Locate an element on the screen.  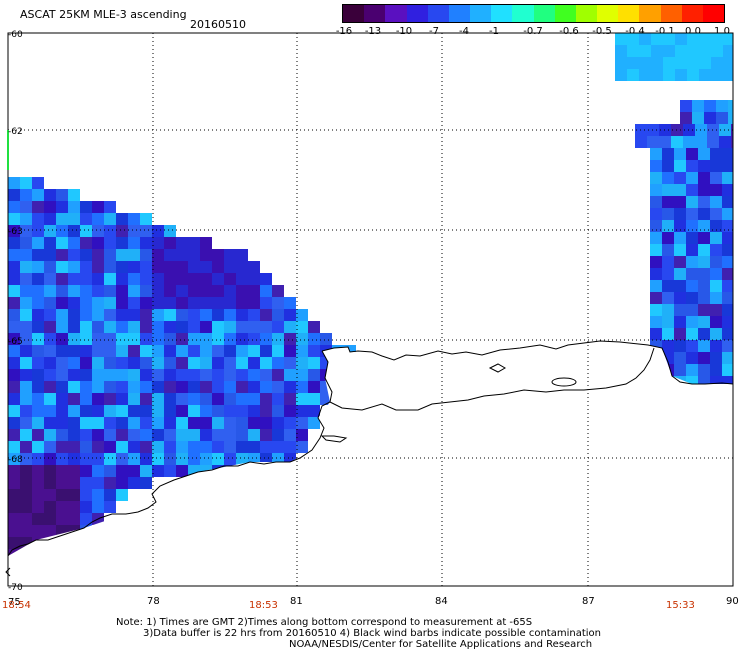
colorbar-swatch is located at coordinates (523, 13).